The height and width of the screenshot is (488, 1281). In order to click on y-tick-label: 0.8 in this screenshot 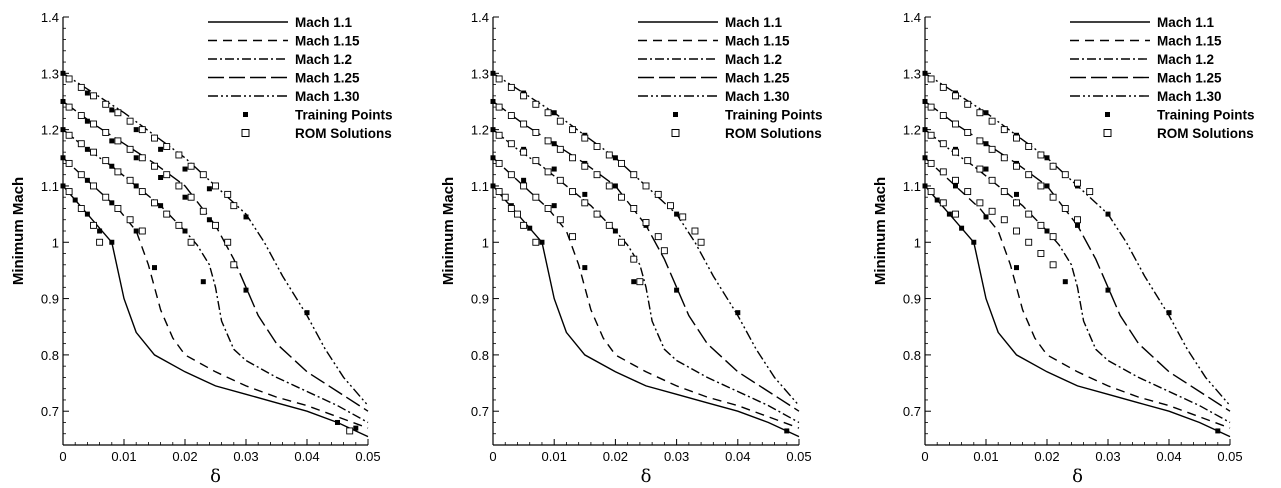, I will do `click(50, 355)`.